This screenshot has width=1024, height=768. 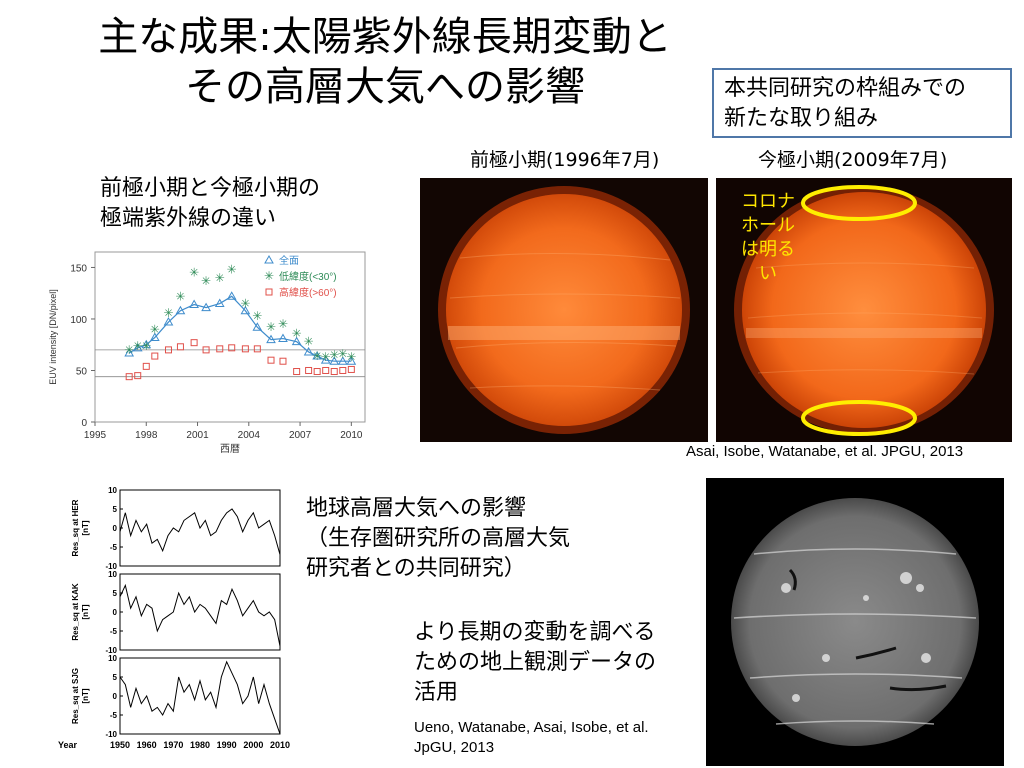 I want to click on y-axis-label: EUV intensity [DN/pixel], so click(x=53, y=337).